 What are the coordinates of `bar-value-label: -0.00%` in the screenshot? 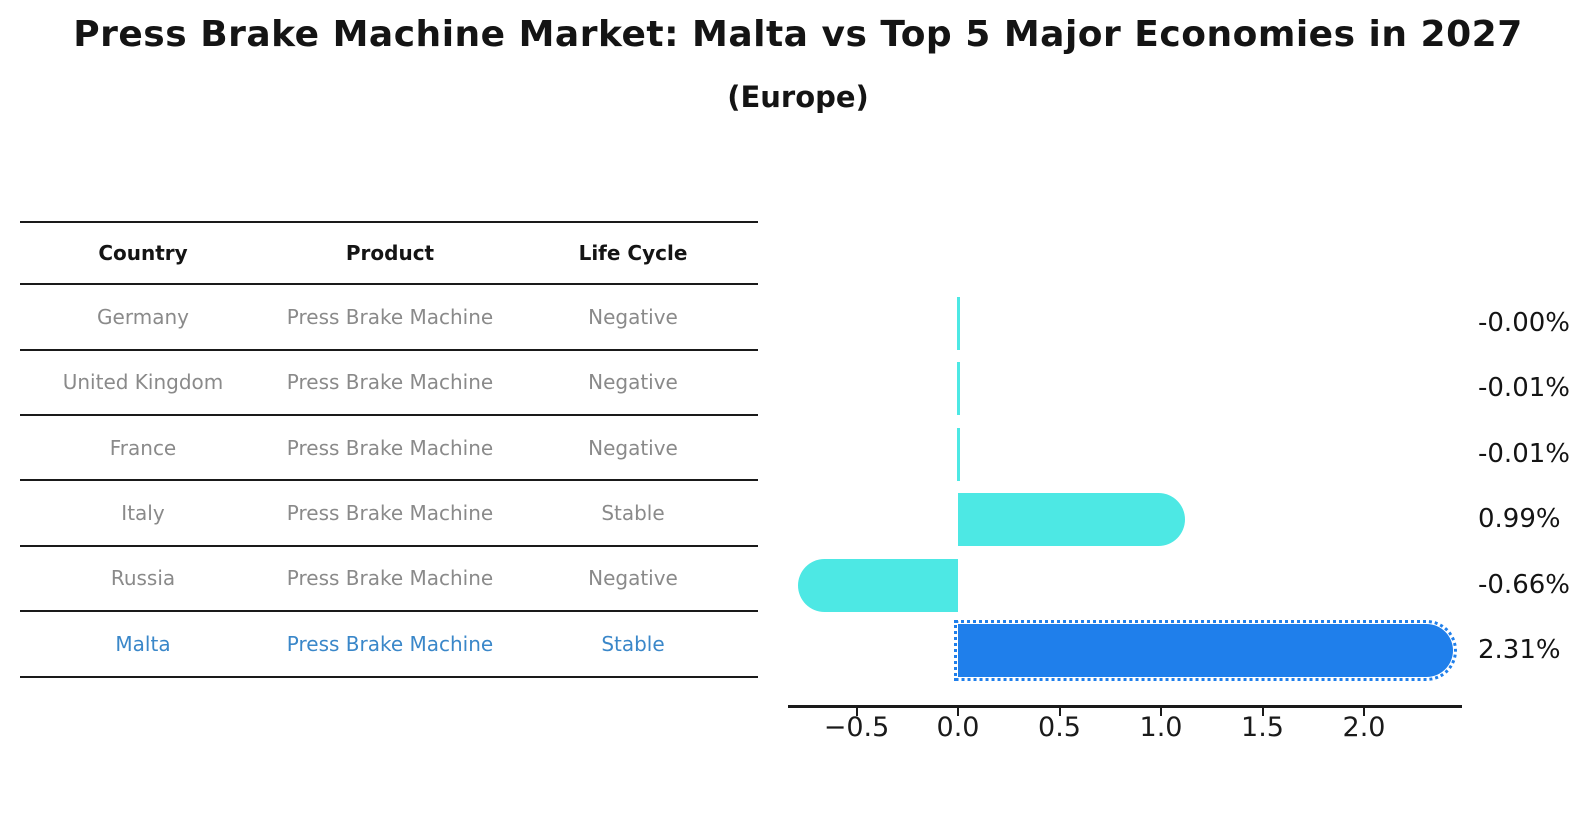 It's located at (1524, 323).